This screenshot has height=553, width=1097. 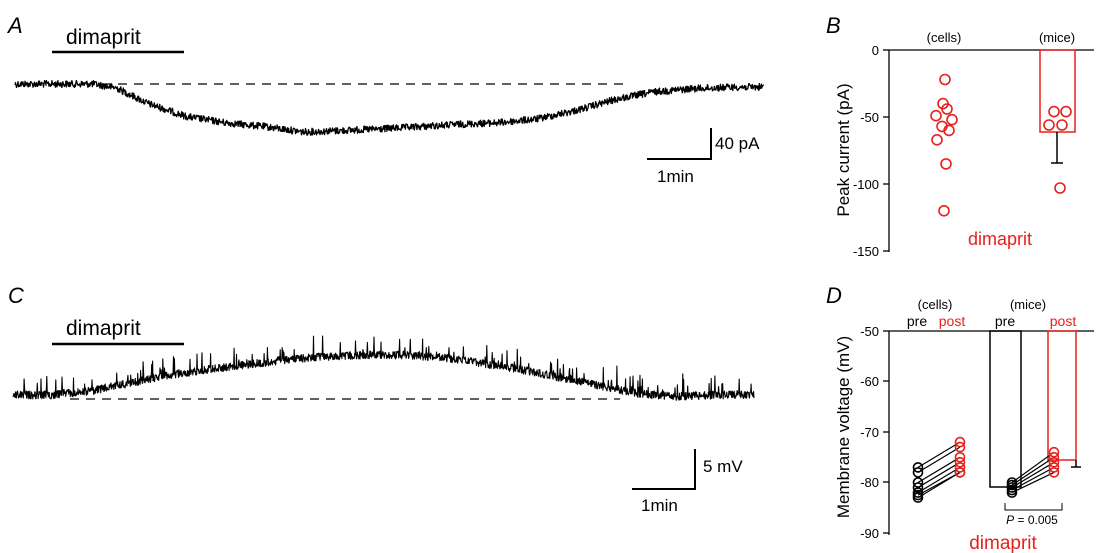 I want to click on panel-d-ytick-label-minus50: -50, so click(x=869, y=331).